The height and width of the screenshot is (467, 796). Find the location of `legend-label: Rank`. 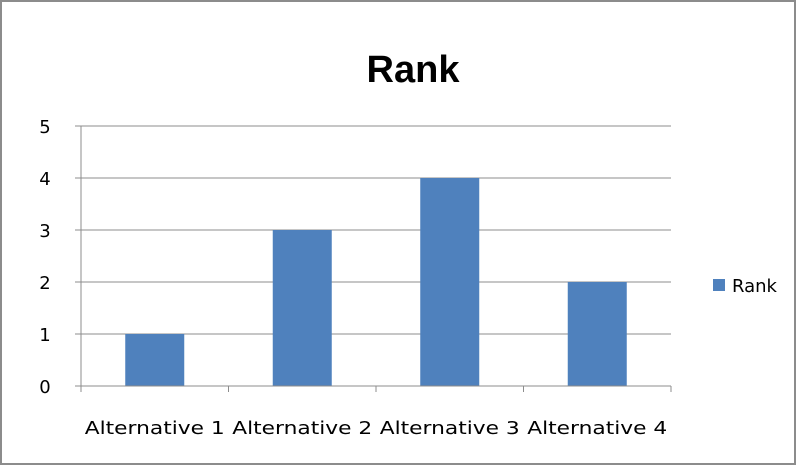

legend-label: Rank is located at coordinates (755, 286).